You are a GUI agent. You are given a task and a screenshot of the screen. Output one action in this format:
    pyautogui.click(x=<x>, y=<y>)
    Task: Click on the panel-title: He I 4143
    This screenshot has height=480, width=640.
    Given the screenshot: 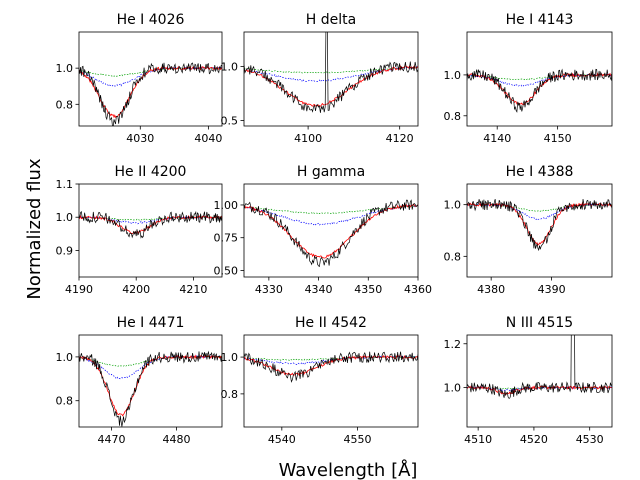 What is the action you would take?
    pyautogui.click(x=540, y=20)
    